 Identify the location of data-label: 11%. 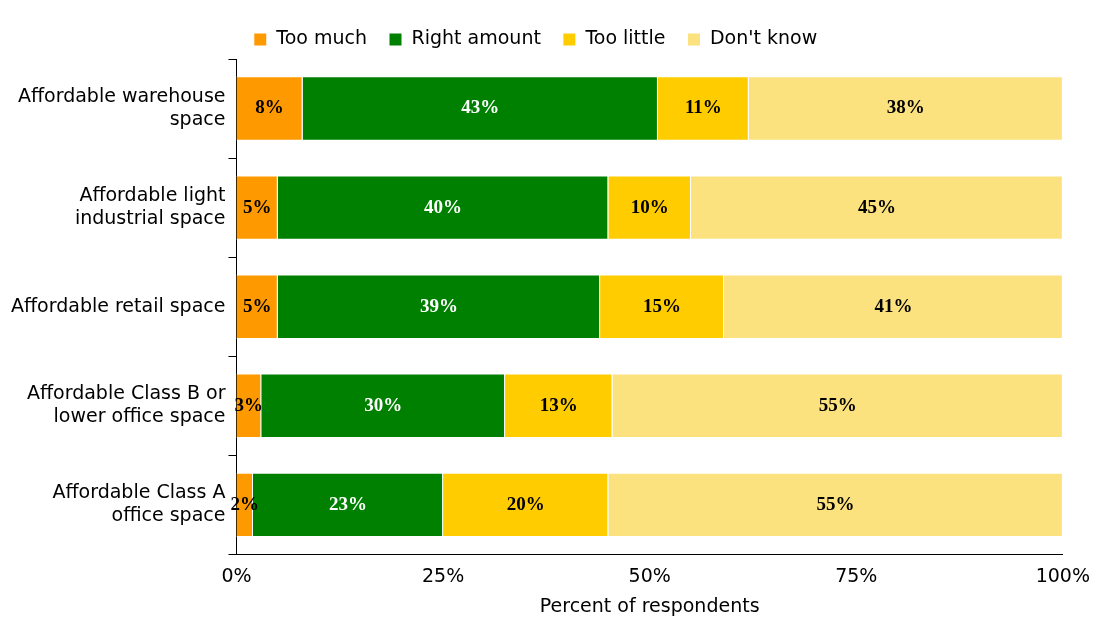
(703, 107).